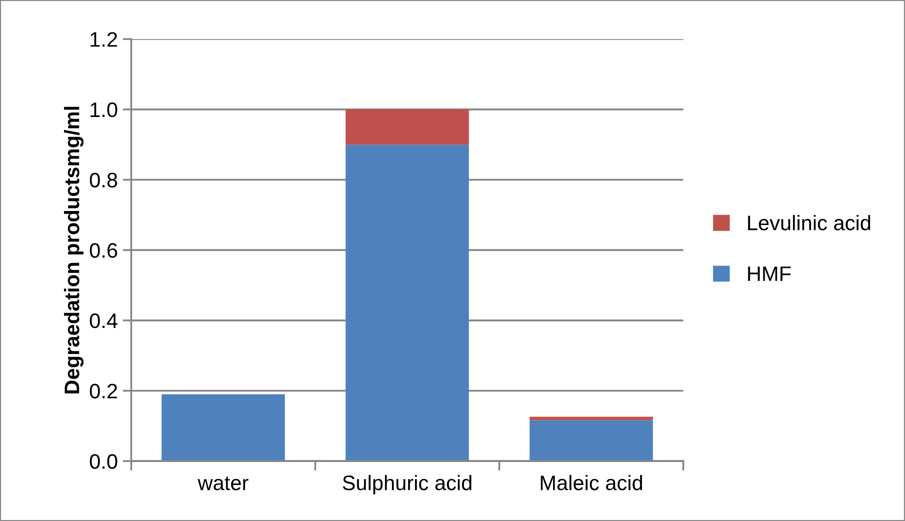 Image resolution: width=905 pixels, height=521 pixels. I want to click on y-axis-title: Degraedation productsmg/ml, so click(74, 250).